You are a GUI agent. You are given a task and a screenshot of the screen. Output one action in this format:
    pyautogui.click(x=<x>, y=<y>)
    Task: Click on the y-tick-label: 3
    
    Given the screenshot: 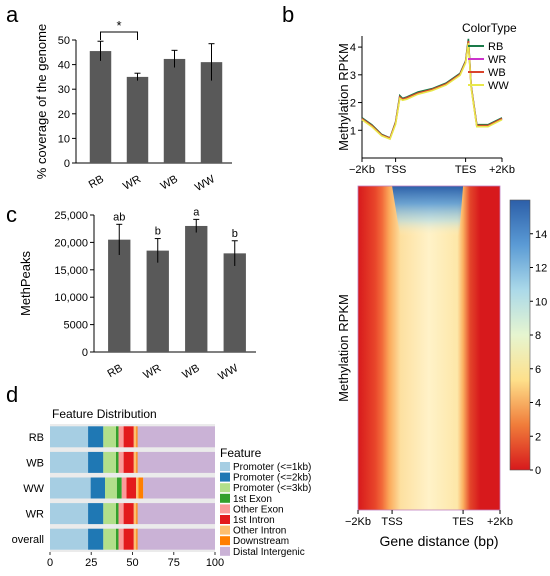 What is the action you would take?
    pyautogui.click(x=353, y=76)
    